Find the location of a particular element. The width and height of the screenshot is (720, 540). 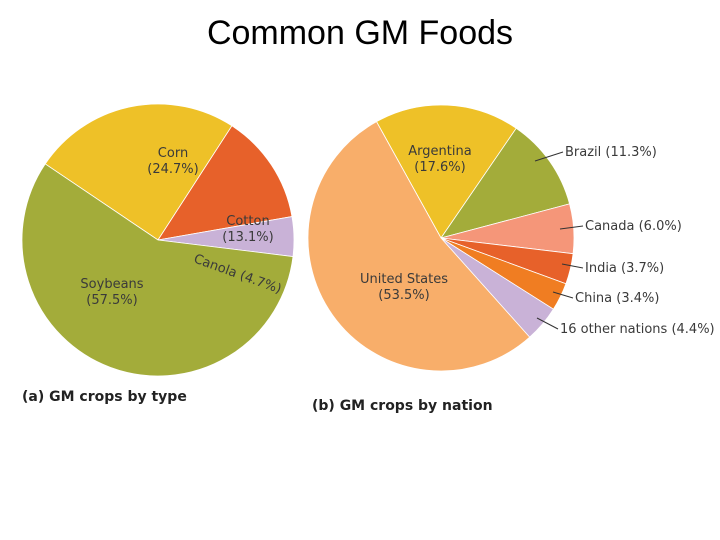

label-brazil: Brazil (11.3%) is located at coordinates (611, 152).